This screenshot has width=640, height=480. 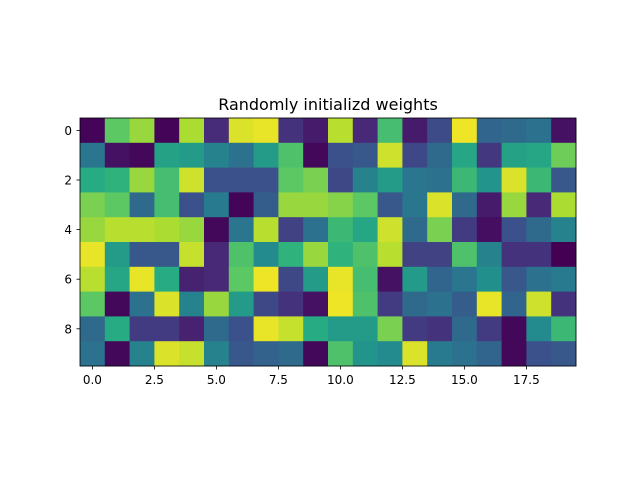 I want to click on heatmap-cell-r5-c10, so click(x=341, y=255).